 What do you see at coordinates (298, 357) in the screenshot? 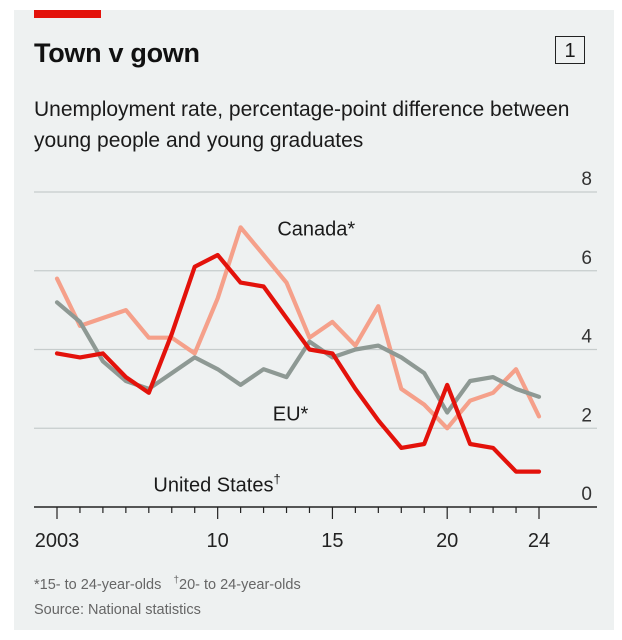
I see `series-line-eu` at bounding box center [298, 357].